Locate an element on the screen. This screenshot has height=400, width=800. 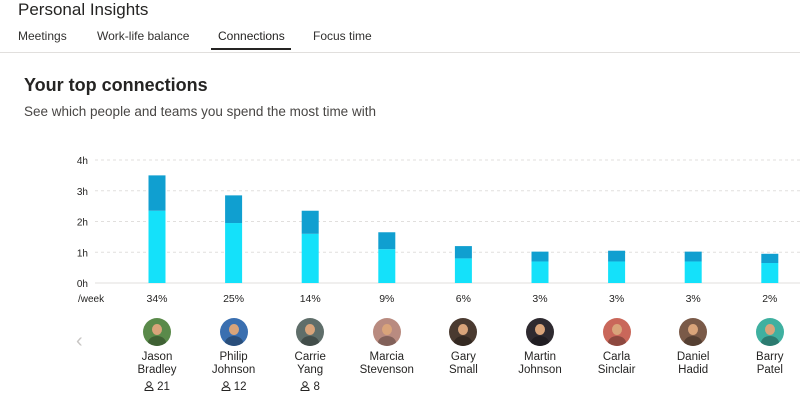
connection-item: Jason Bradley 21 is located at coordinates (157, 354).